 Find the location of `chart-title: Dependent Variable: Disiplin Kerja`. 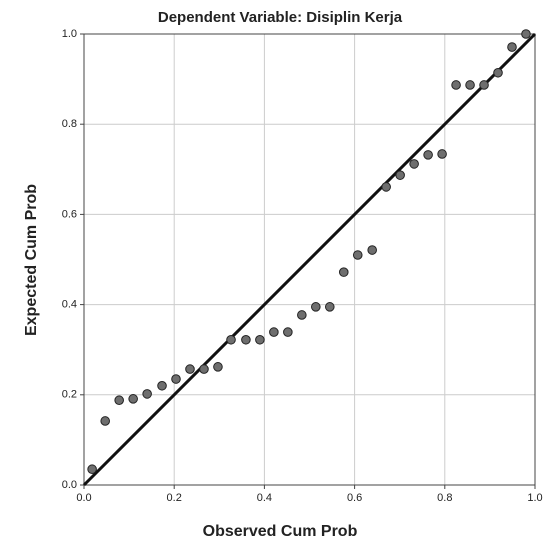

chart-title: Dependent Variable: Disiplin Kerja is located at coordinates (280, 17).